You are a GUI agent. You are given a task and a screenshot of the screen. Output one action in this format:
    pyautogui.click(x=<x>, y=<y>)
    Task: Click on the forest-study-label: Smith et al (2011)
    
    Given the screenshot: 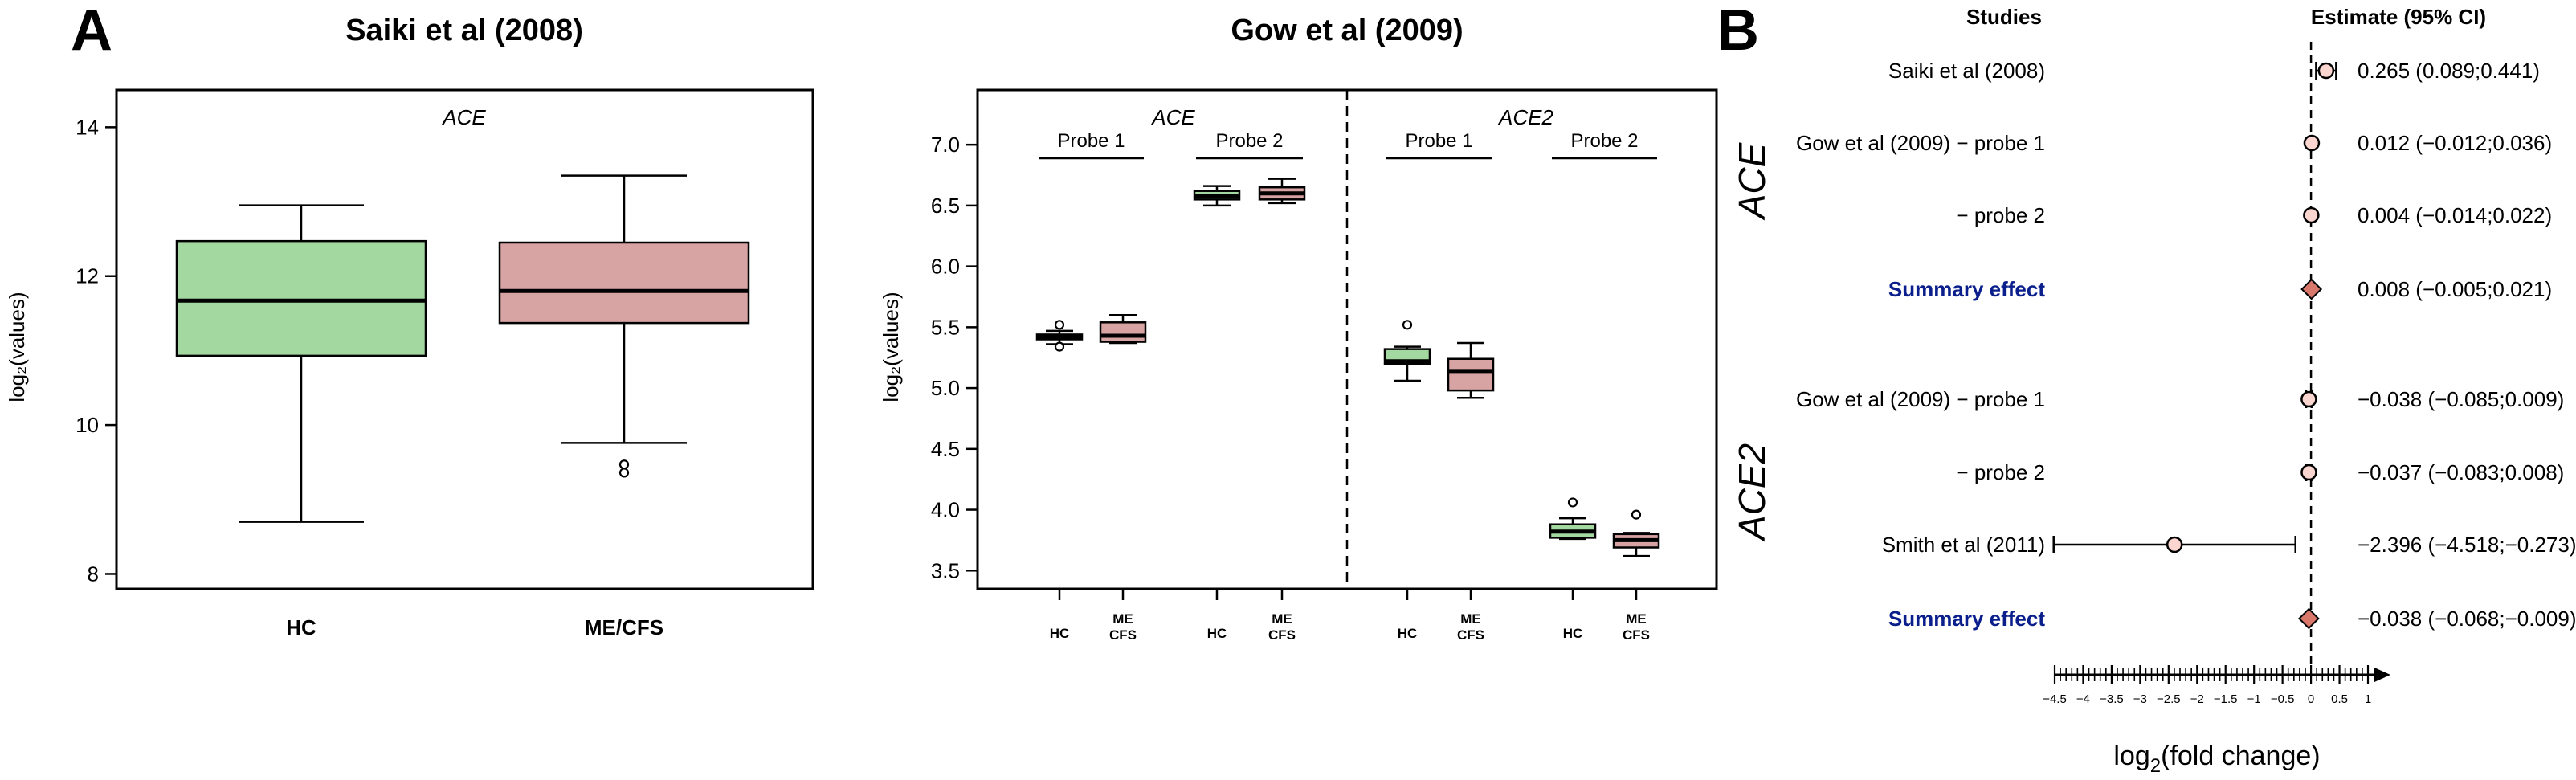 What is the action you would take?
    pyautogui.click(x=1963, y=545)
    